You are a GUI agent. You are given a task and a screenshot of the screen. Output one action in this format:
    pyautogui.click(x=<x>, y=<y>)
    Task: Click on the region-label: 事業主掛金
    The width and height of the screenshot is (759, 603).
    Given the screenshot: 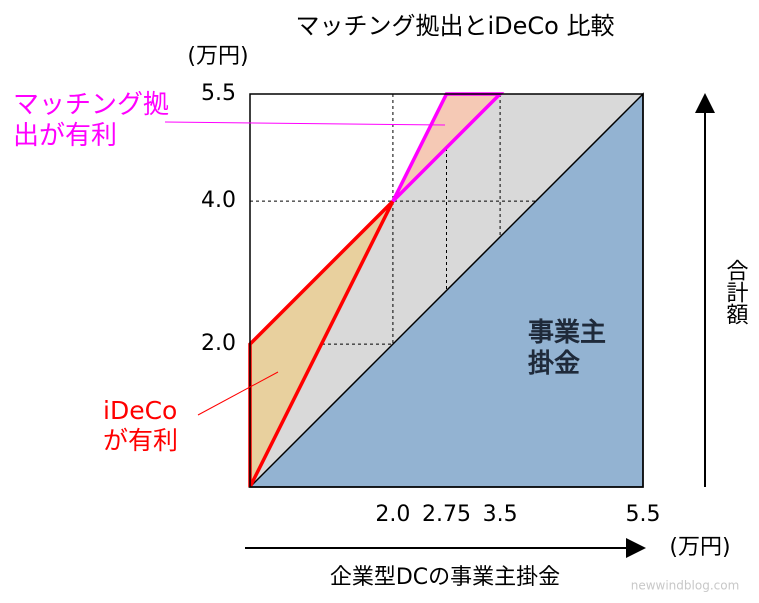 What is the action you would take?
    pyautogui.click(x=567, y=349)
    